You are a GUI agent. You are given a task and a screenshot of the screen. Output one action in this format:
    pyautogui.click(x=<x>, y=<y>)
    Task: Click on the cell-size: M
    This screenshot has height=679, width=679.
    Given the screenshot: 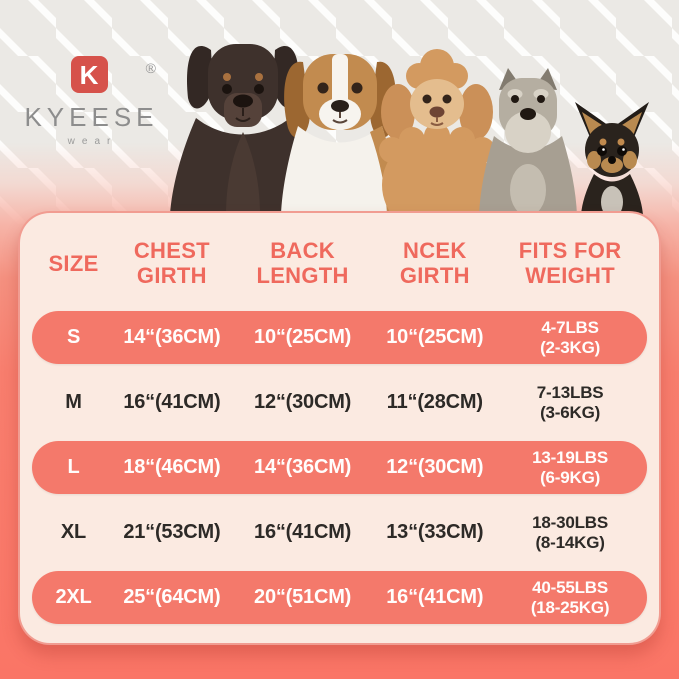 What is the action you would take?
    pyautogui.click(x=73, y=402)
    